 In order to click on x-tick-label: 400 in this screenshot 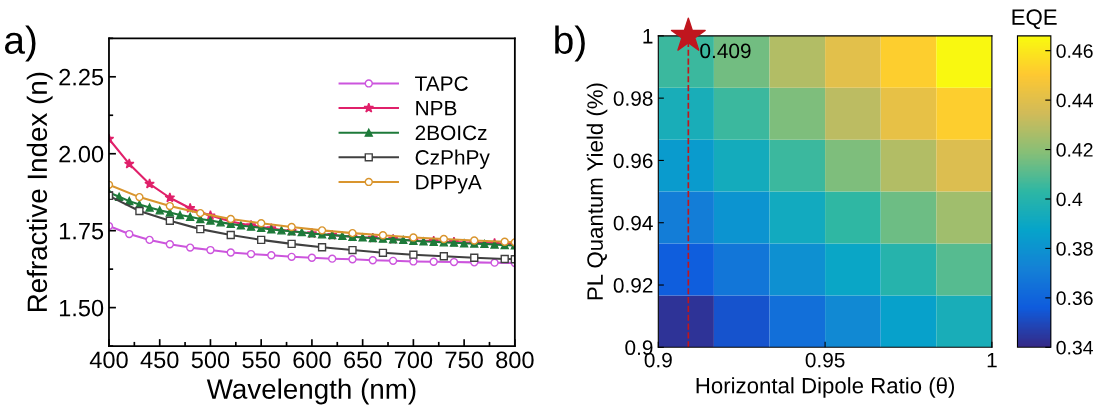, I will do `click(108, 360)`.